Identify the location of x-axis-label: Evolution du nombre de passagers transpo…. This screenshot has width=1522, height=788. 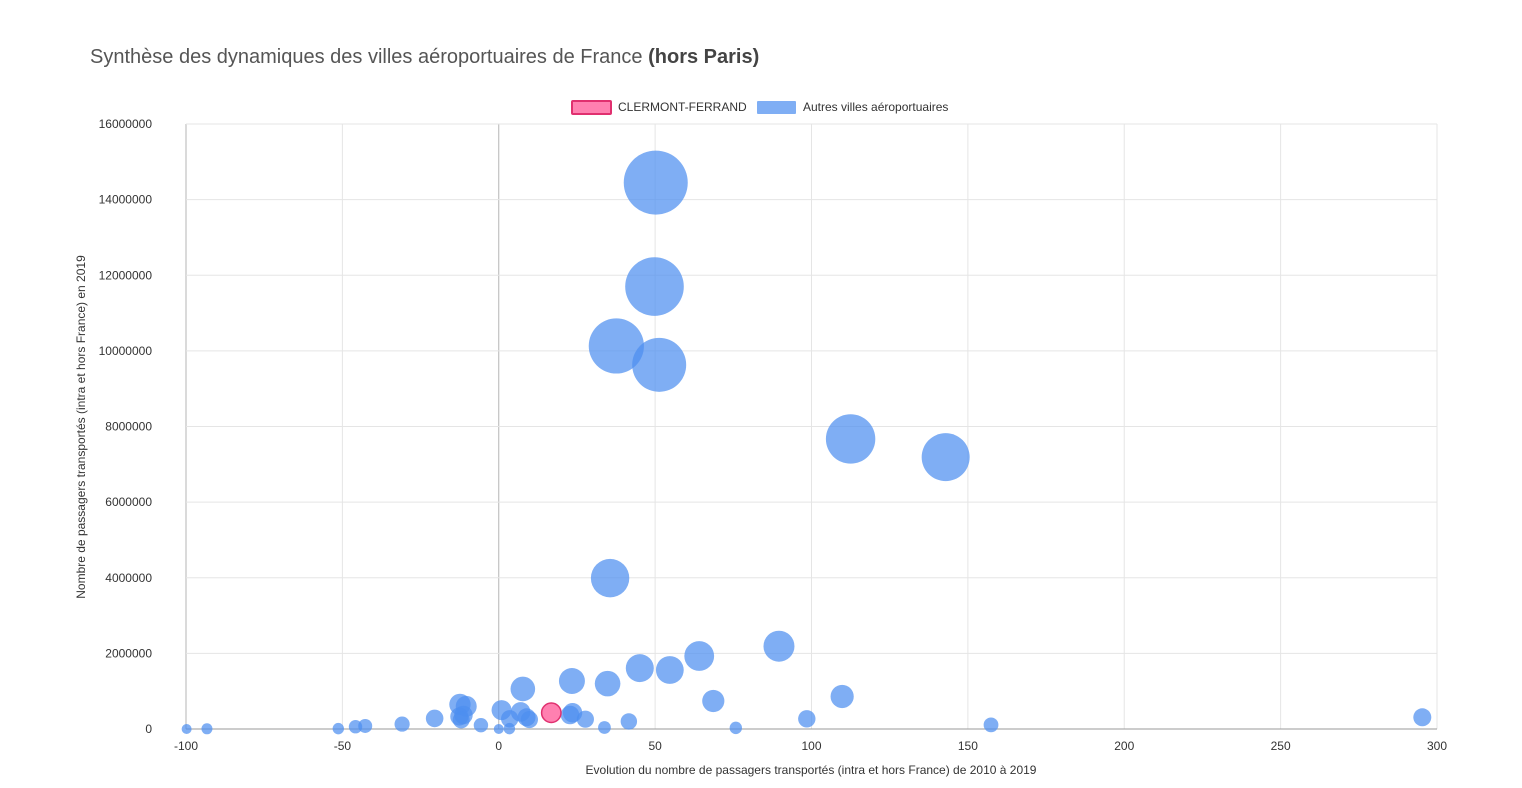
(811, 770).